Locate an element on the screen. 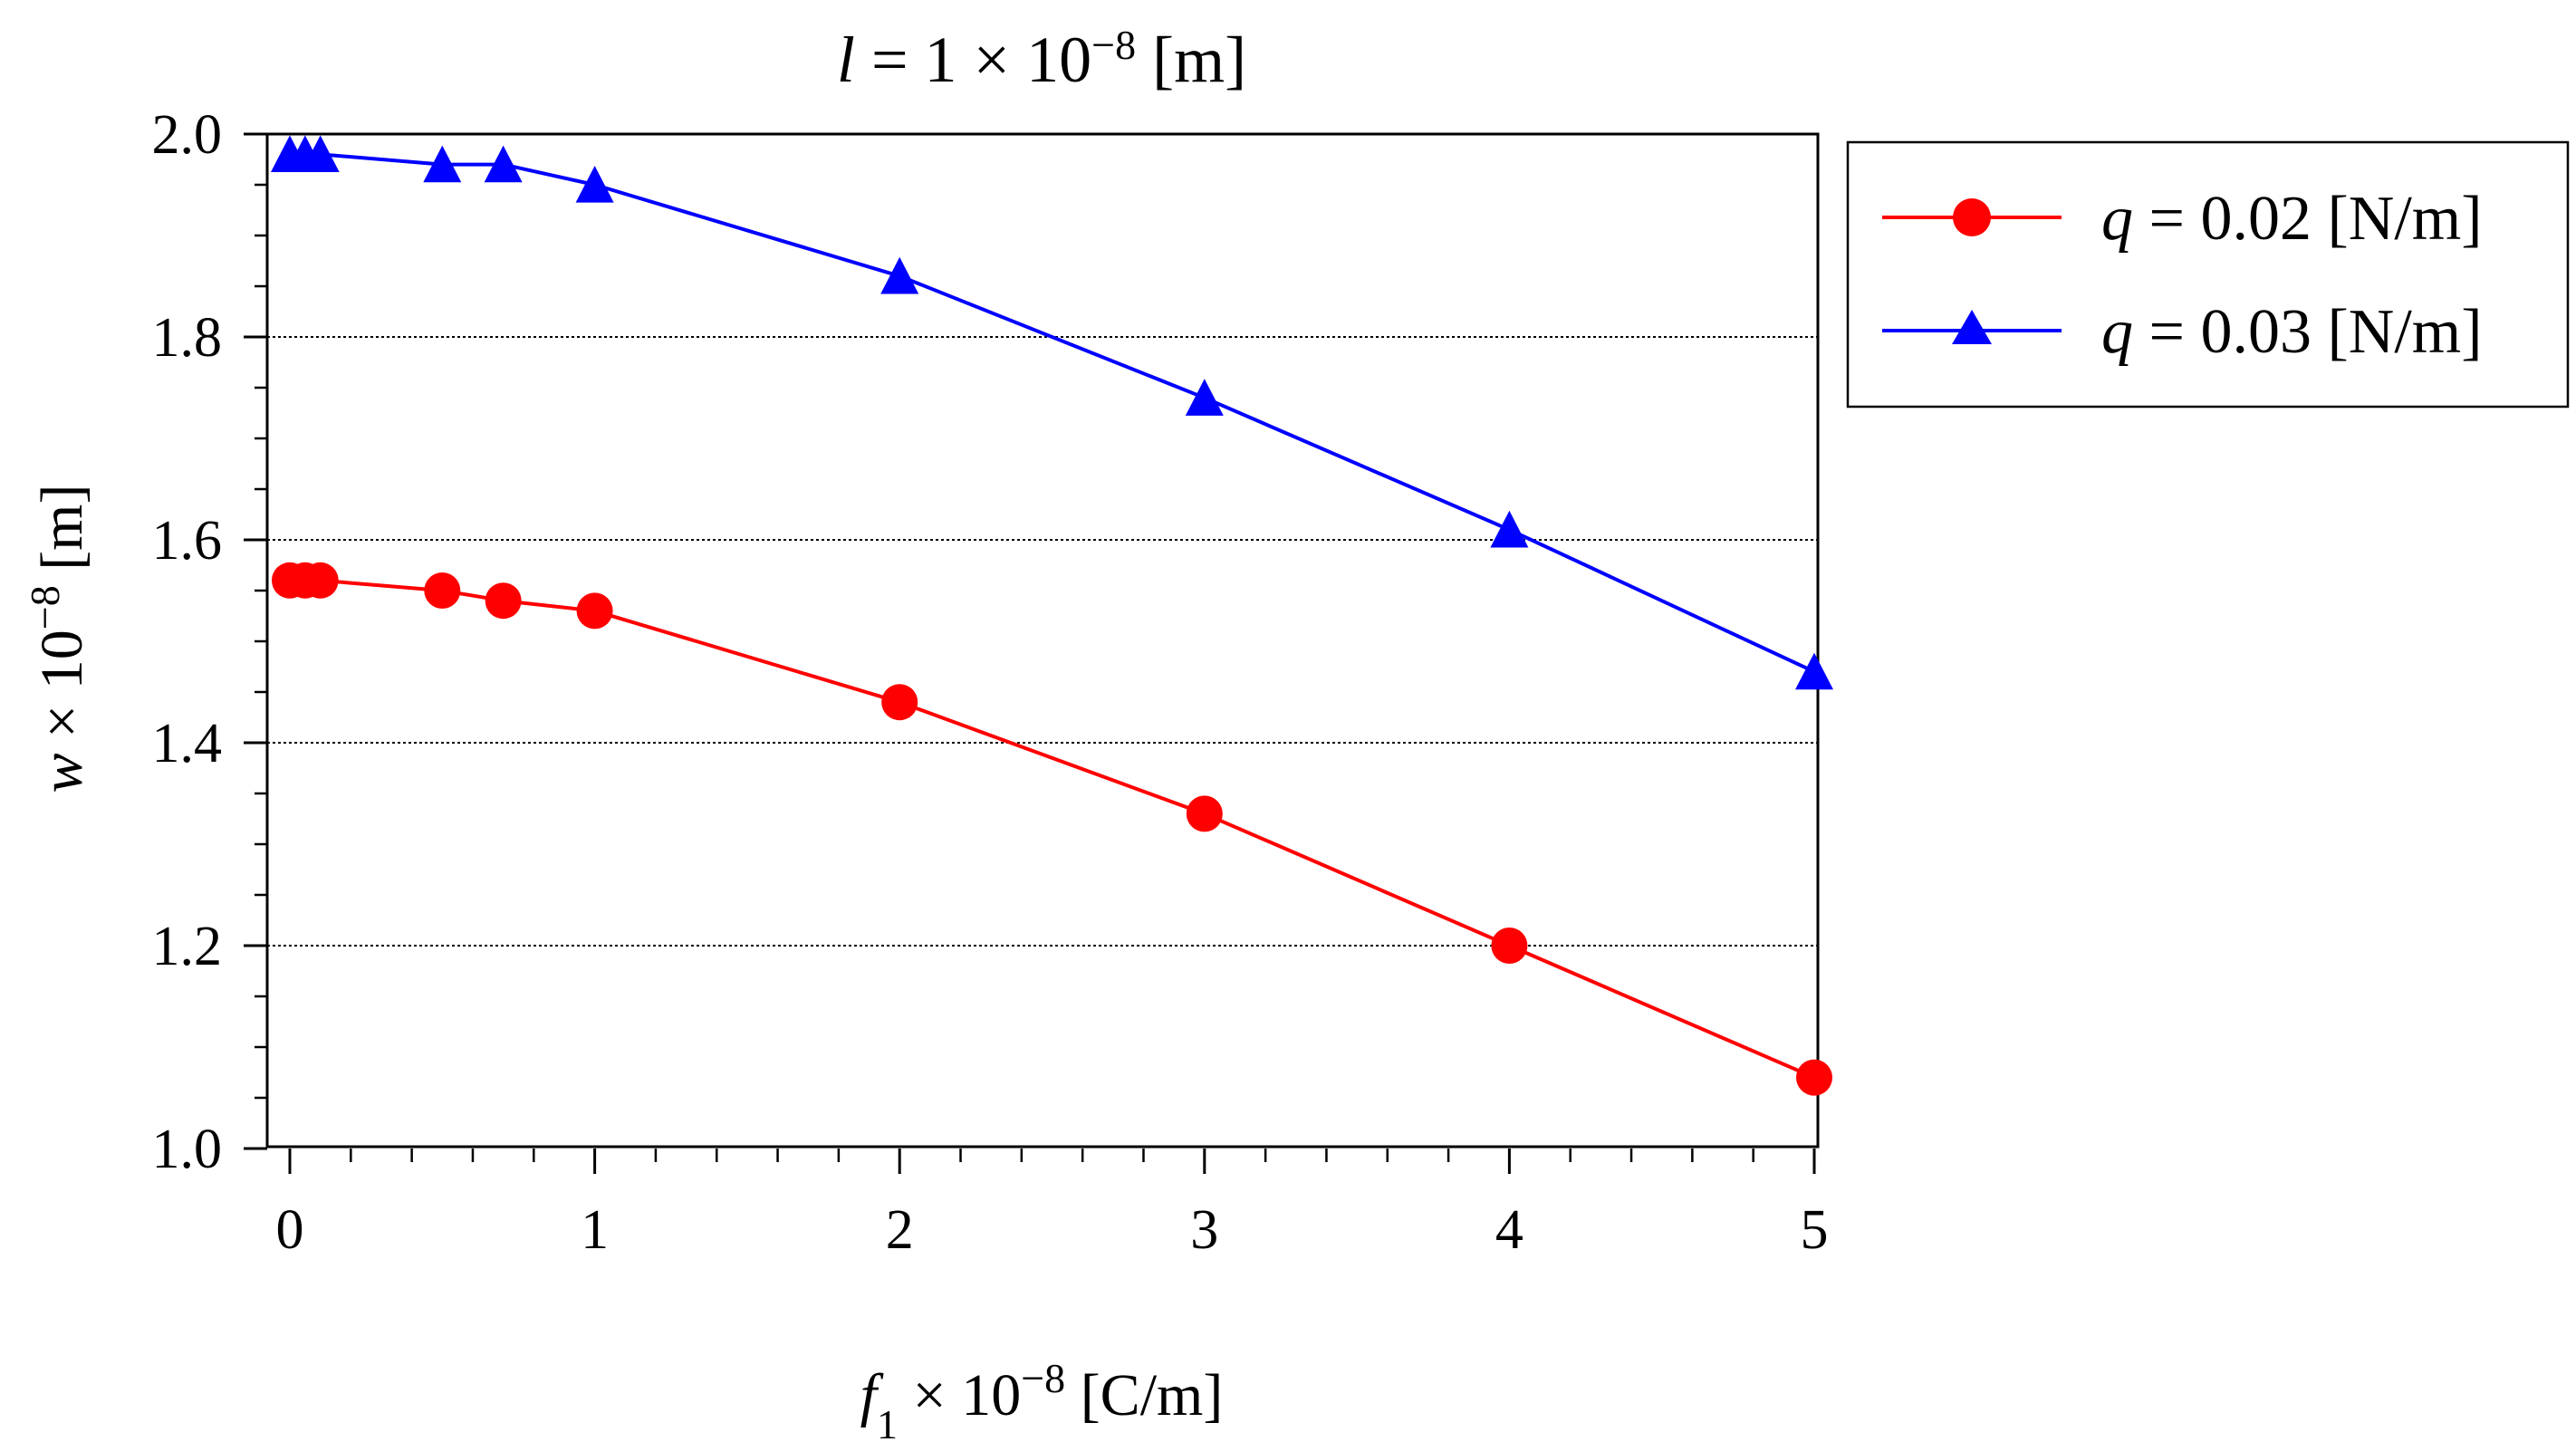  x-tick-label: 1 is located at coordinates (595, 1230).